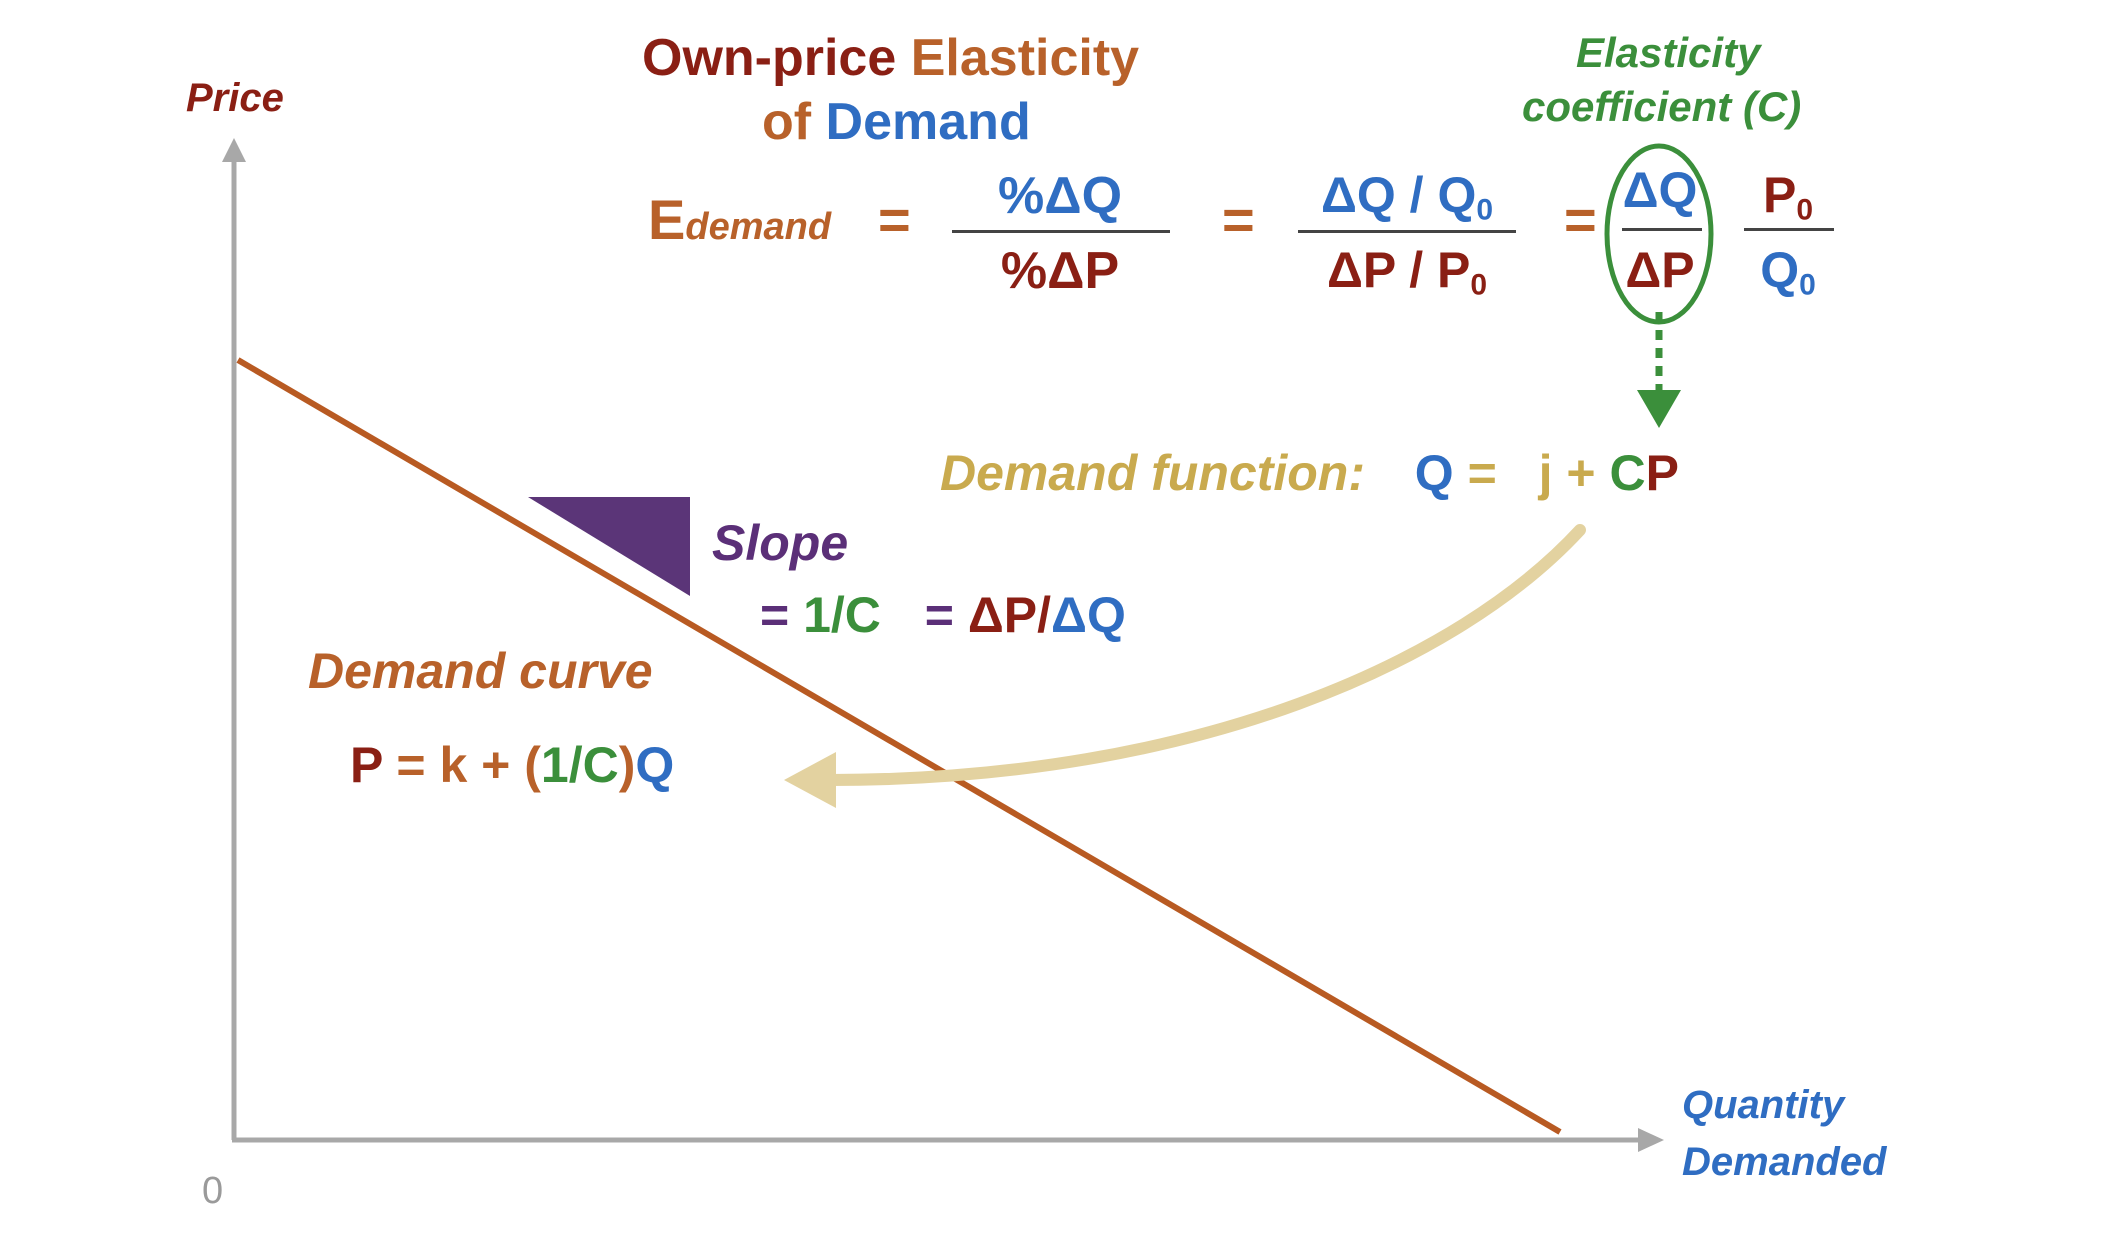 The width and height of the screenshot is (2126, 1238). What do you see at coordinates (1627, 473) in the screenshot?
I see `demand-function-C: C` at bounding box center [1627, 473].